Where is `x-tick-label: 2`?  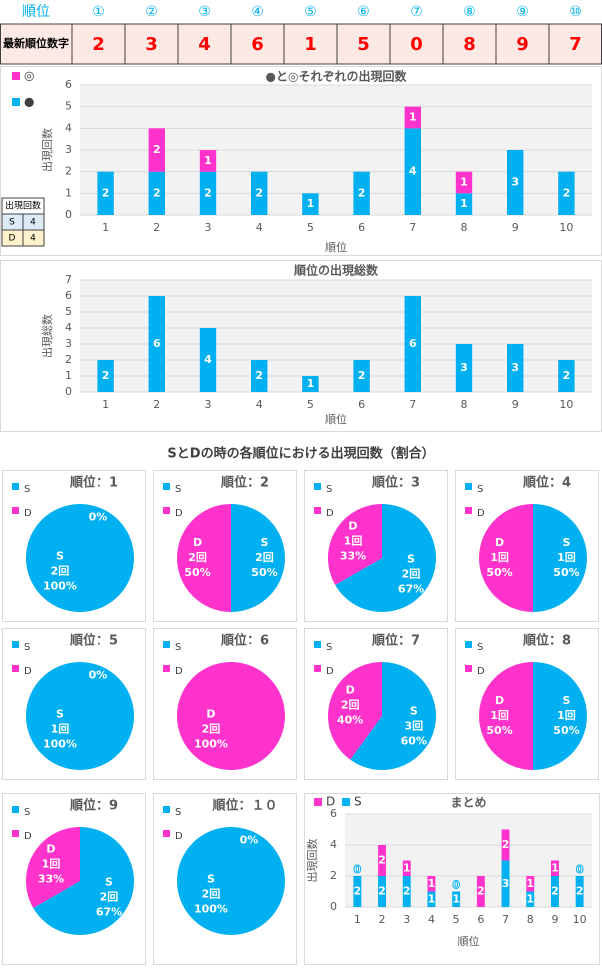
x-tick-label: 2 is located at coordinates (156, 404).